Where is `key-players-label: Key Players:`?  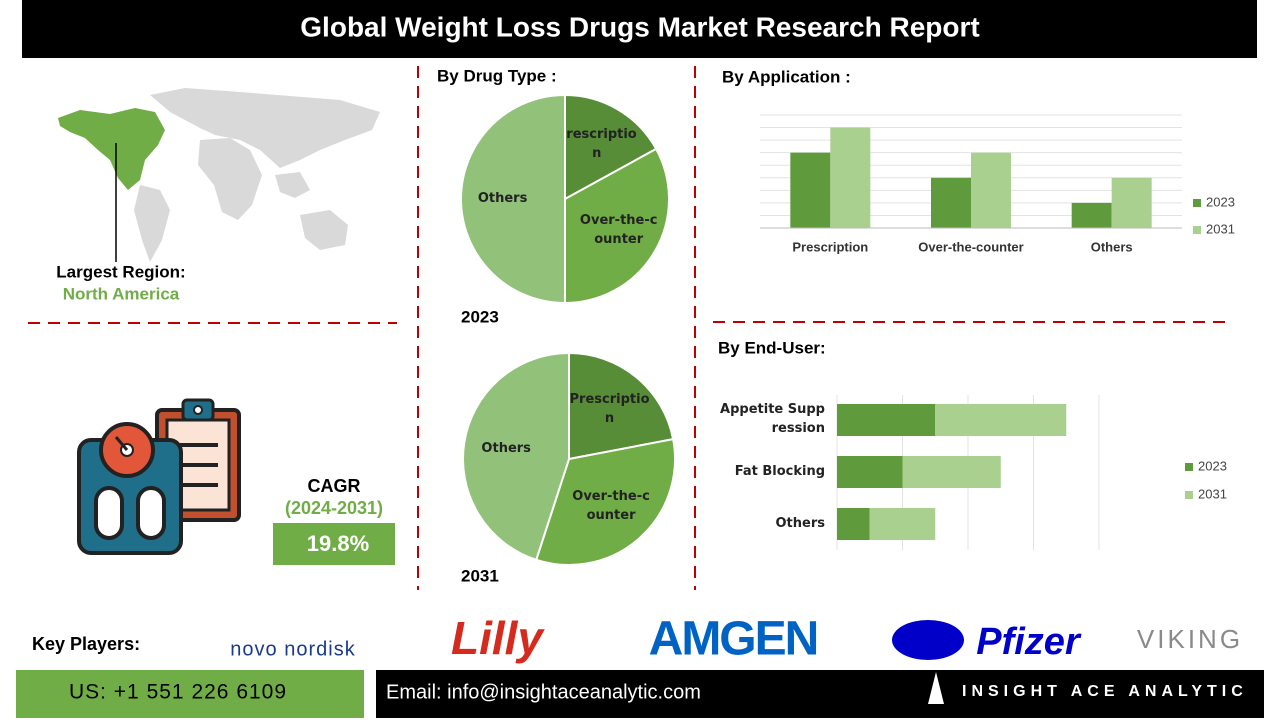
key-players-label: Key Players: is located at coordinates (86, 644).